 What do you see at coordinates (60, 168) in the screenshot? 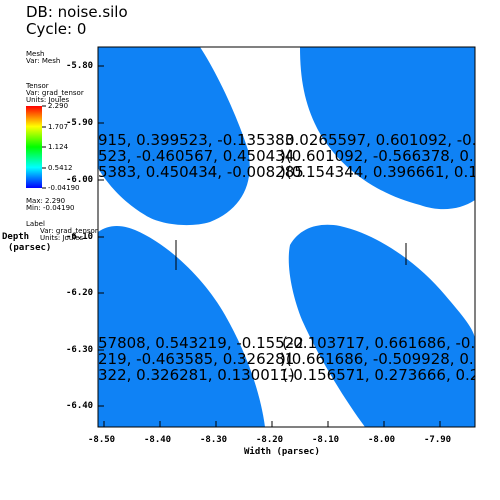
I see `colorbar-tick-label: 0.5412` at bounding box center [60, 168].